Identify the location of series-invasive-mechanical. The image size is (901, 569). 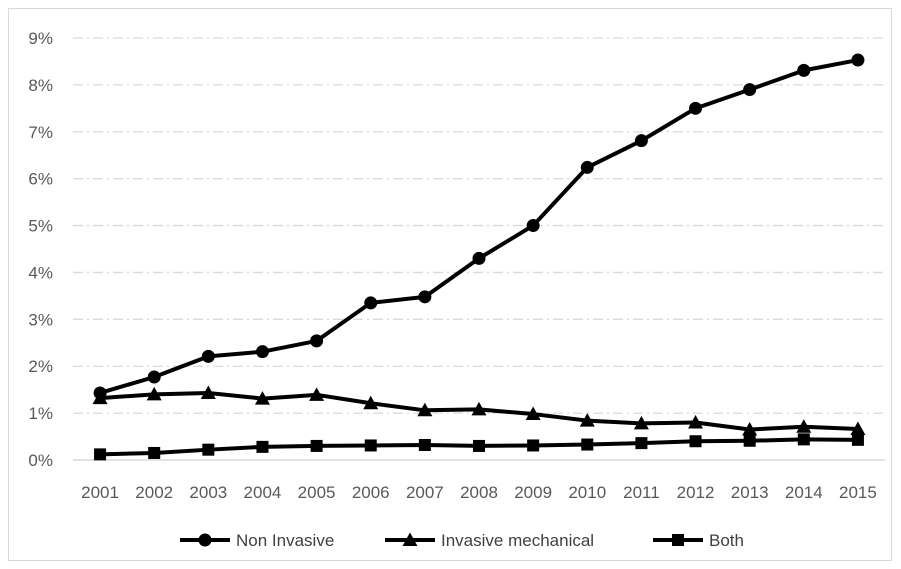
(479, 410).